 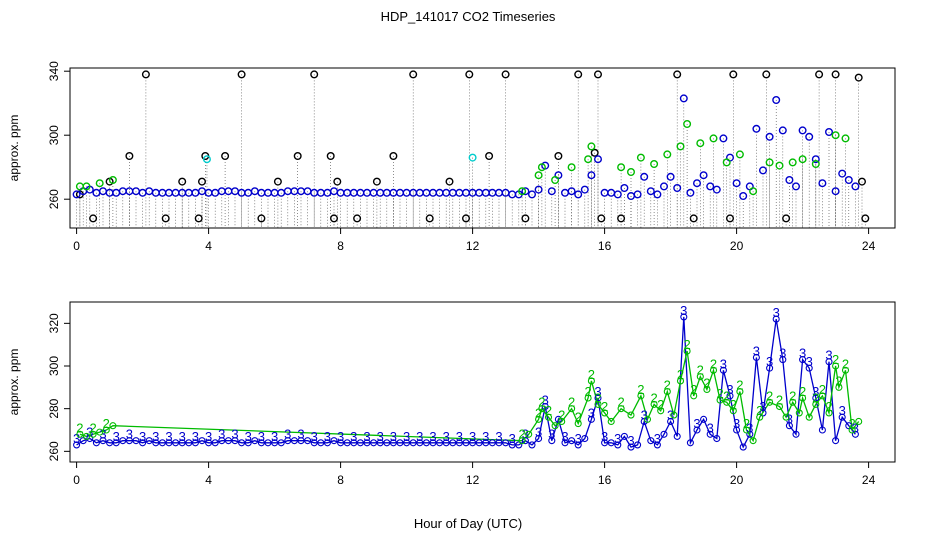 What do you see at coordinates (869, 246) in the screenshot?
I see `x-tick-label: 24` at bounding box center [869, 246].